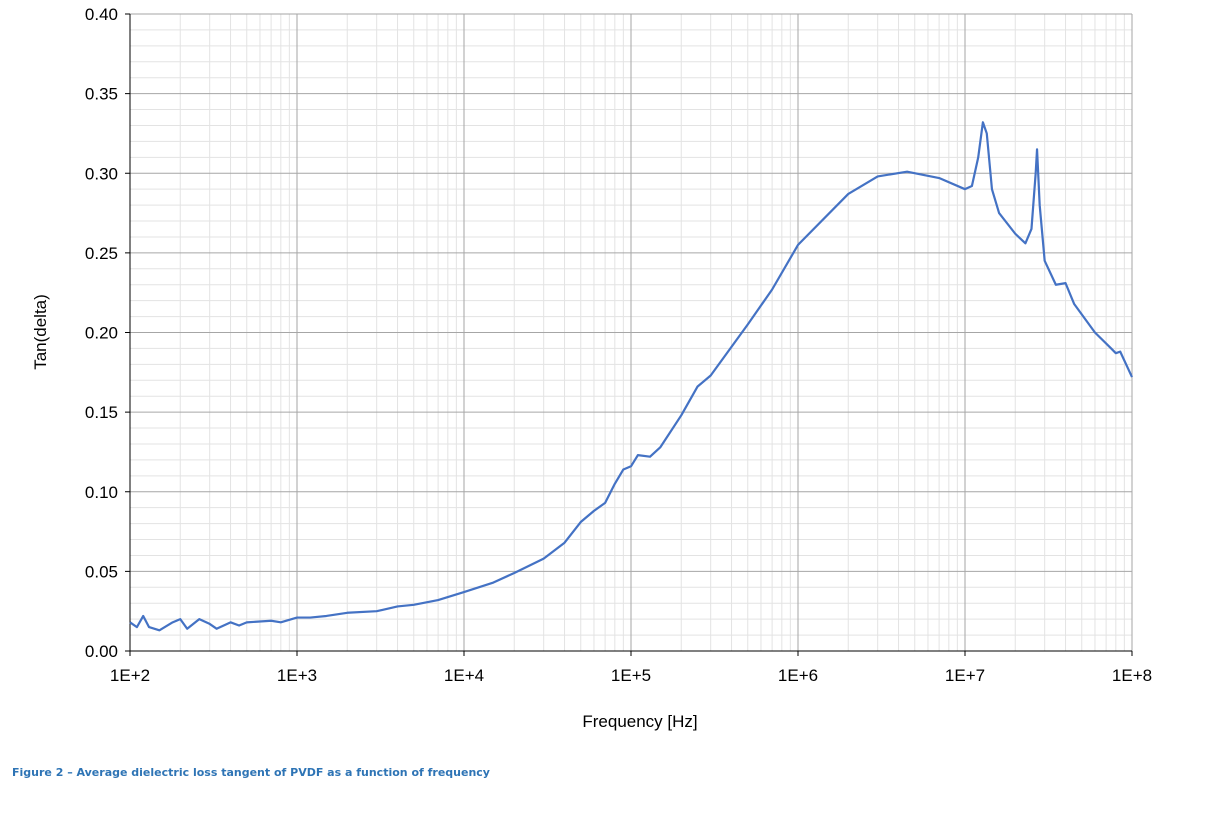 This screenshot has height=830, width=1209. Describe the element at coordinates (101, 571) in the screenshot. I see `y-tick-label: 0.05` at that location.